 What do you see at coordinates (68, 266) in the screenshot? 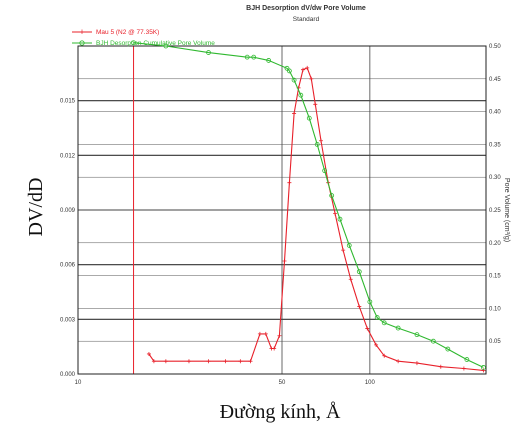
I see `y-left-tick-label: 0.006` at bounding box center [68, 266].